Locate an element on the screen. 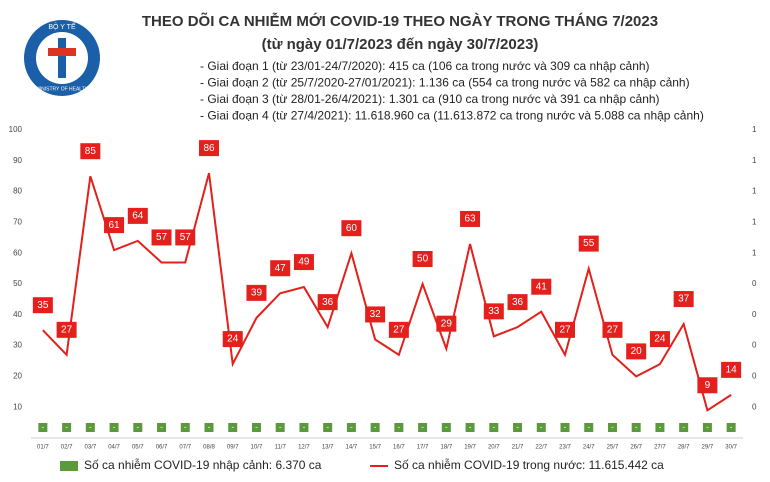 Image resolution: width=770 pixels, height=482 pixels. value-label: 85 is located at coordinates (91, 151).